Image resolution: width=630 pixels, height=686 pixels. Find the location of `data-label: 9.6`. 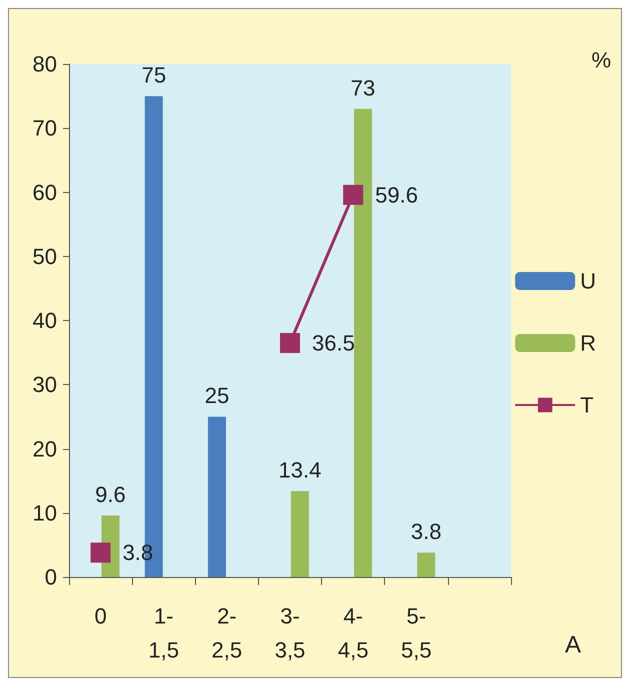

data-label: 9.6 is located at coordinates (110, 494).